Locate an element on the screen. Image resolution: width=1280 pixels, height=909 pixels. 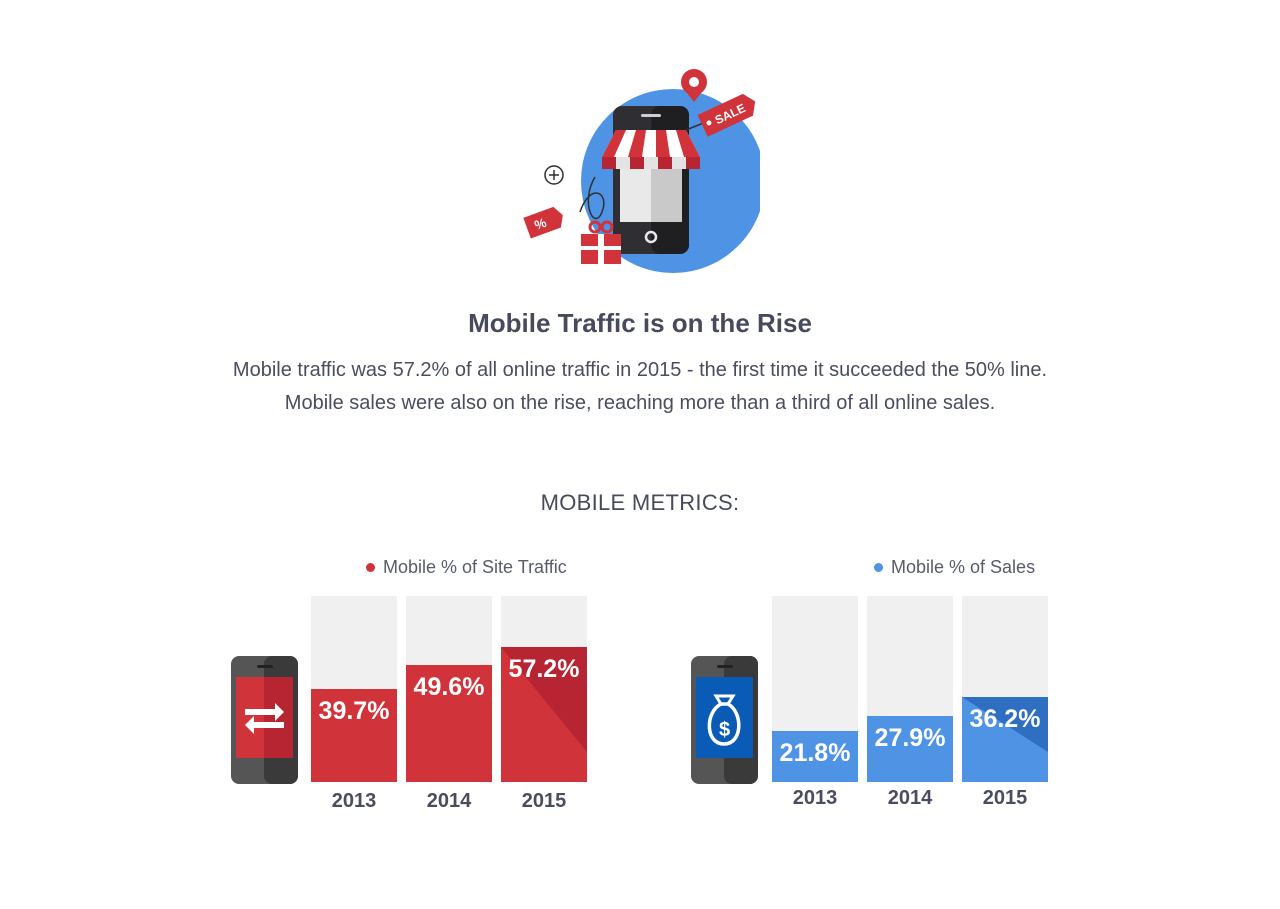
sales-column-bg: 21.8% is located at coordinates (815, 689).